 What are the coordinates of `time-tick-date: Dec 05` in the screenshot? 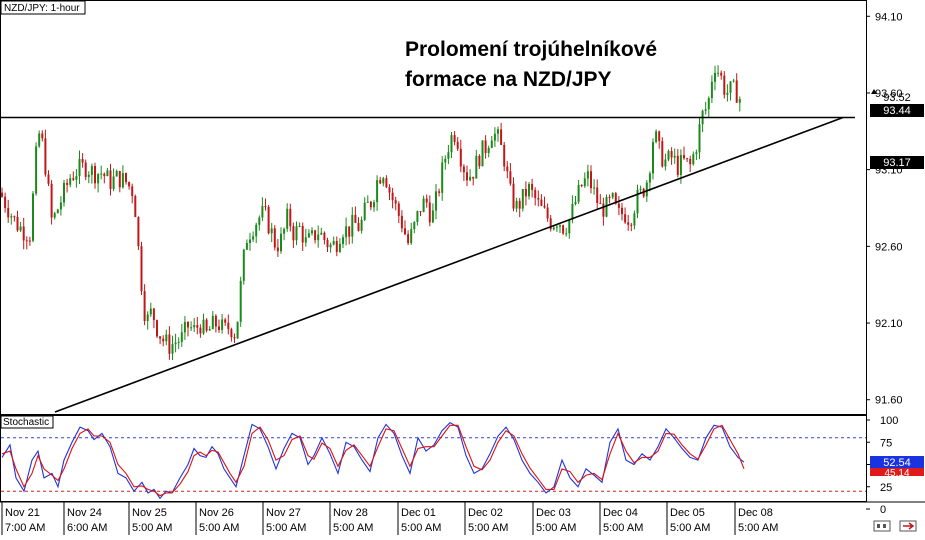 It's located at (687, 513).